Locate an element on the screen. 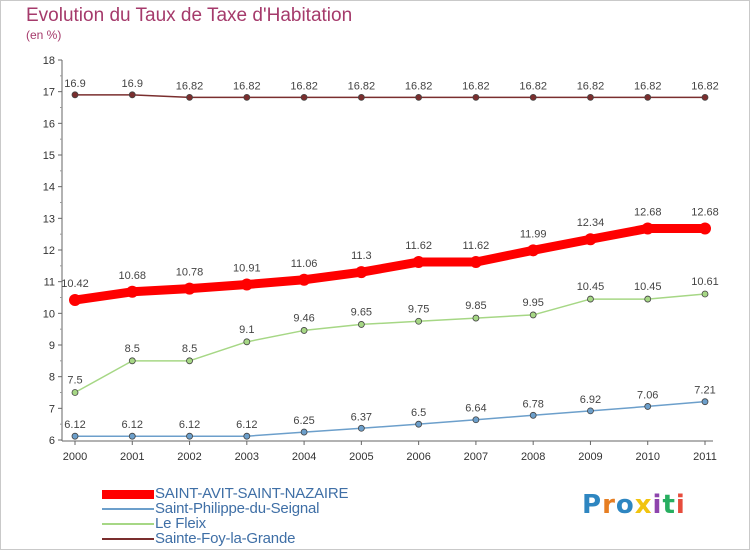 The width and height of the screenshot is (750, 550). data-label: 10.61 is located at coordinates (705, 282).